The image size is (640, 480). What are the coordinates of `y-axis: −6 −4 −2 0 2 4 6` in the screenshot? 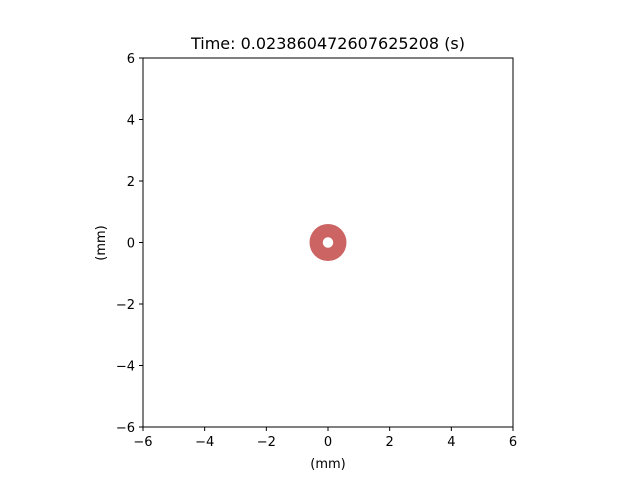 It's located at (129, 244).